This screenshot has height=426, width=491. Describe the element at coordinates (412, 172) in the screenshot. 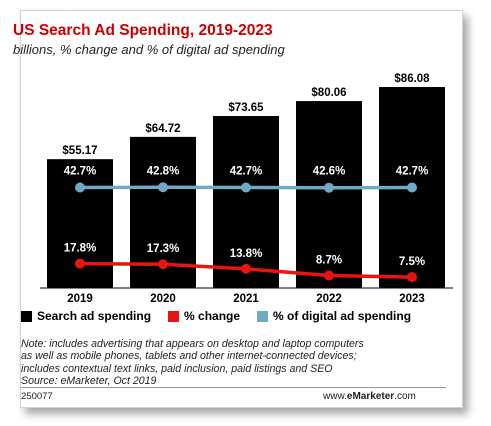

I see `point-label-percent-of-digital-ad-spending-2023: 42.7%` at that location.